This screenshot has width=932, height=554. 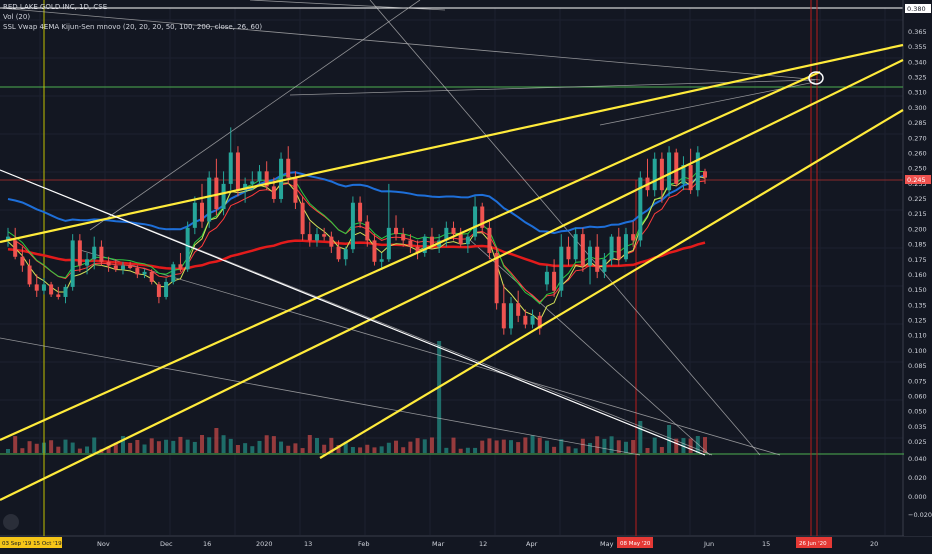 I want to click on price-tick-label: 0.355, so click(x=917, y=47).